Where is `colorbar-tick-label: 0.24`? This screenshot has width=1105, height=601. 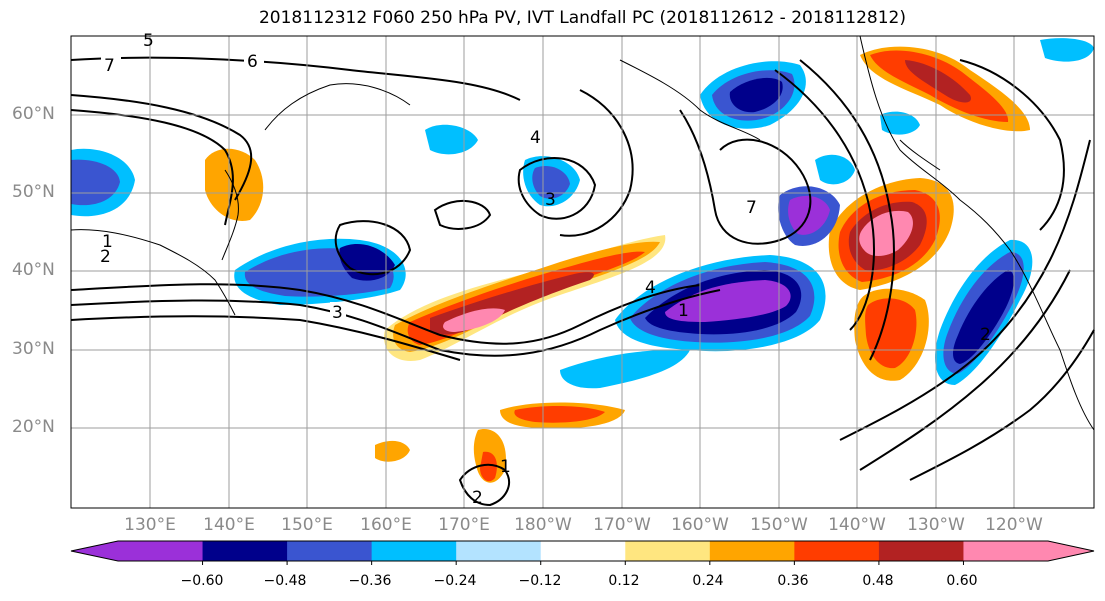
colorbar-tick-label: 0.24 is located at coordinates (708, 581).